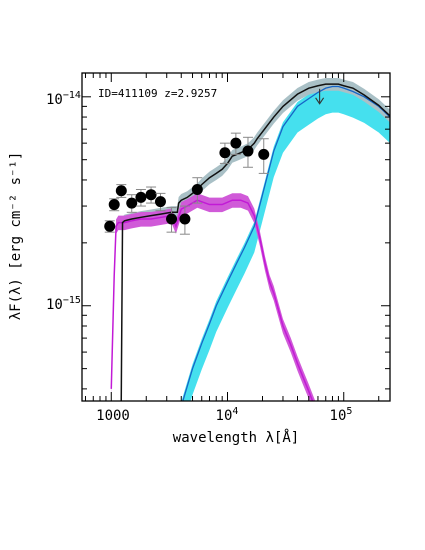 This screenshot has height=550, width=425. What do you see at coordinates (227, 415) in the screenshot?
I see `x-tick-label-1e4: 10⁴` at bounding box center [227, 415].